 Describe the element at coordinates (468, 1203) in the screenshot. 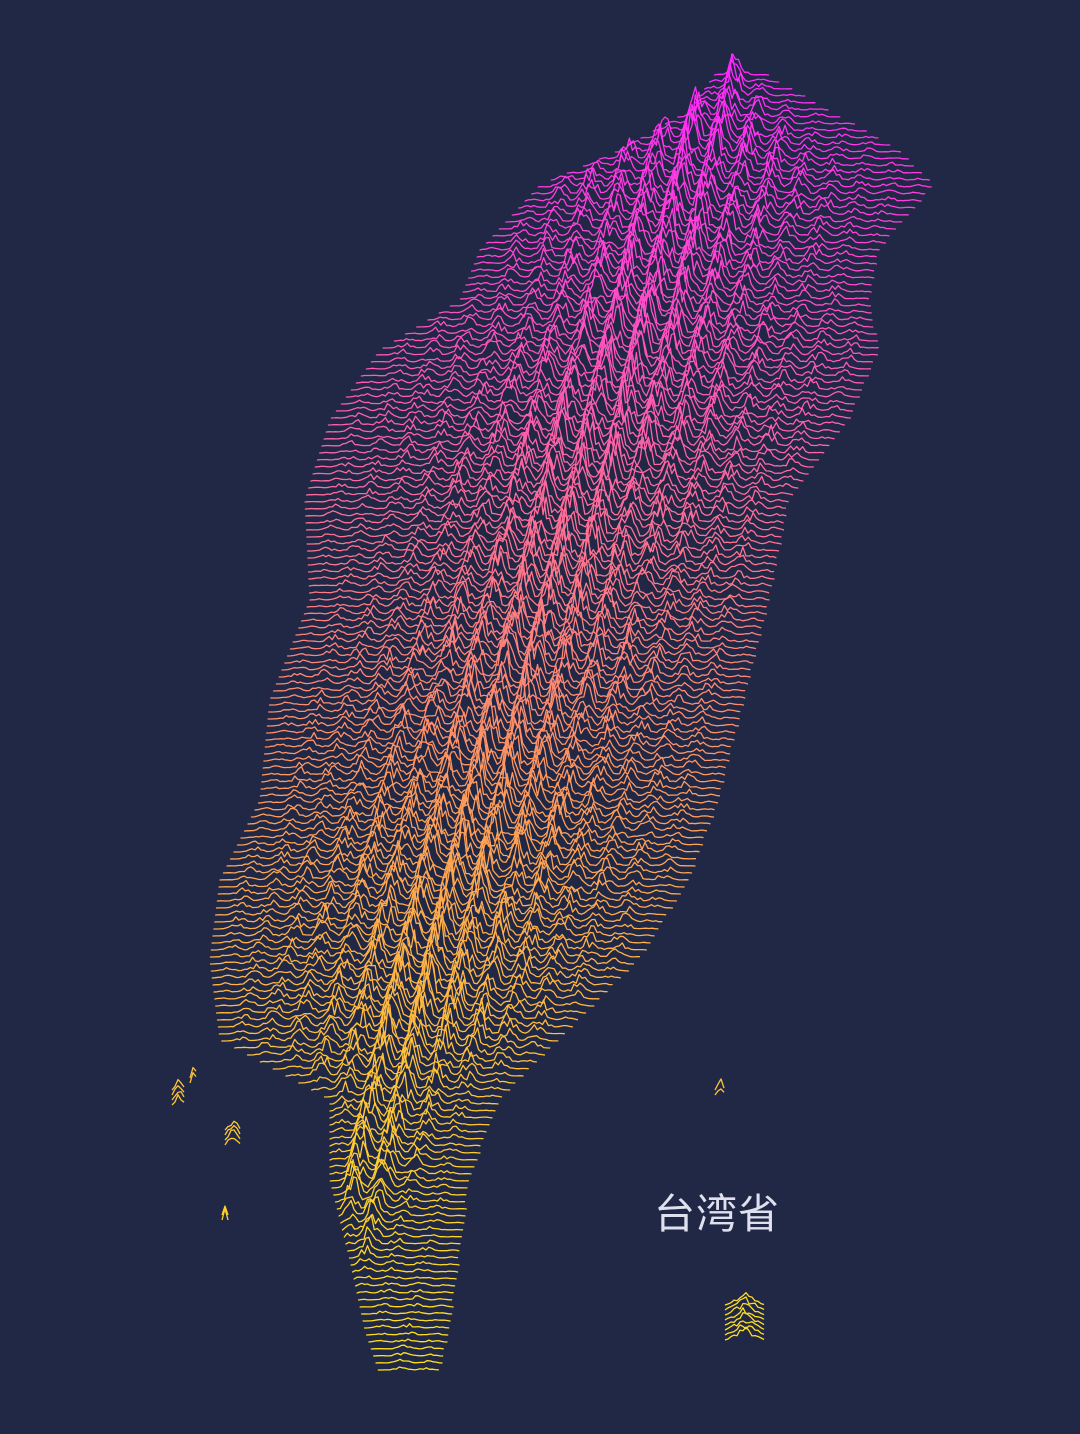

I see `offshore-islets` at that location.